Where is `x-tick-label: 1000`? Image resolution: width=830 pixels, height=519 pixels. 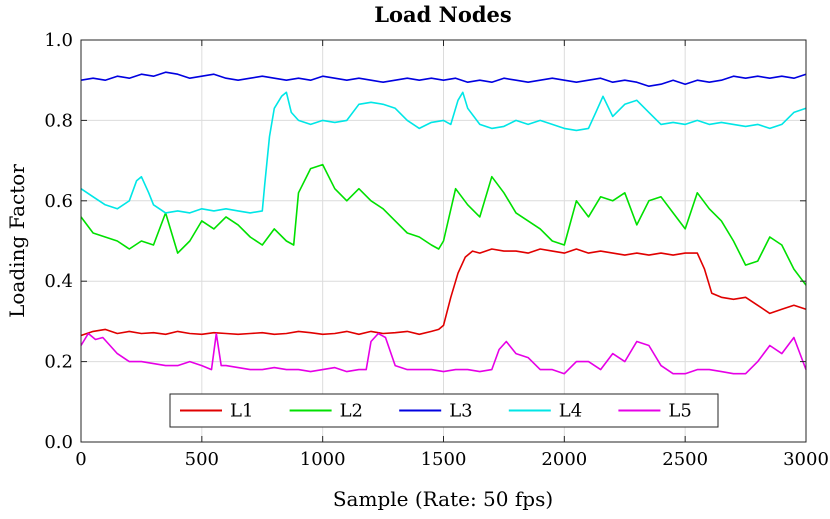 x-tick-label: 1000 is located at coordinates (323, 459).